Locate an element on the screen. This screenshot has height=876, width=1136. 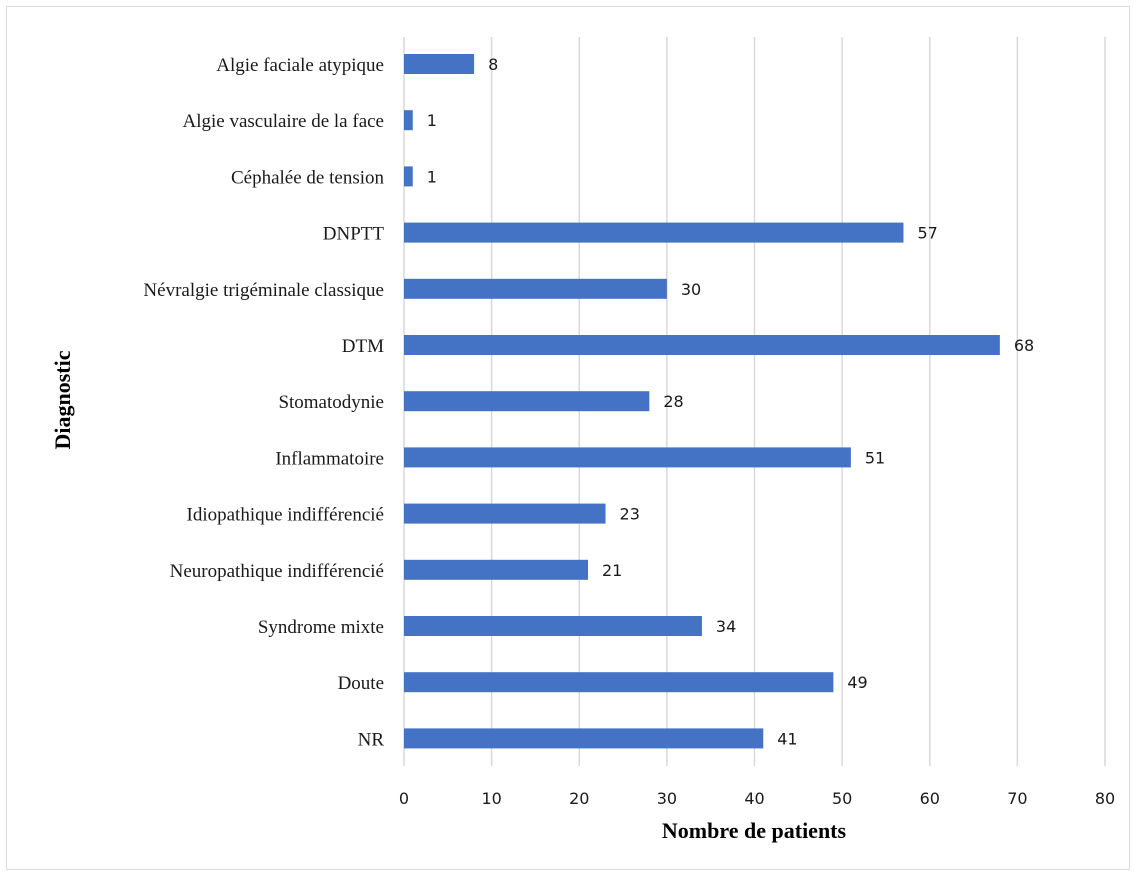
data-label: 68 is located at coordinates (1024, 345).